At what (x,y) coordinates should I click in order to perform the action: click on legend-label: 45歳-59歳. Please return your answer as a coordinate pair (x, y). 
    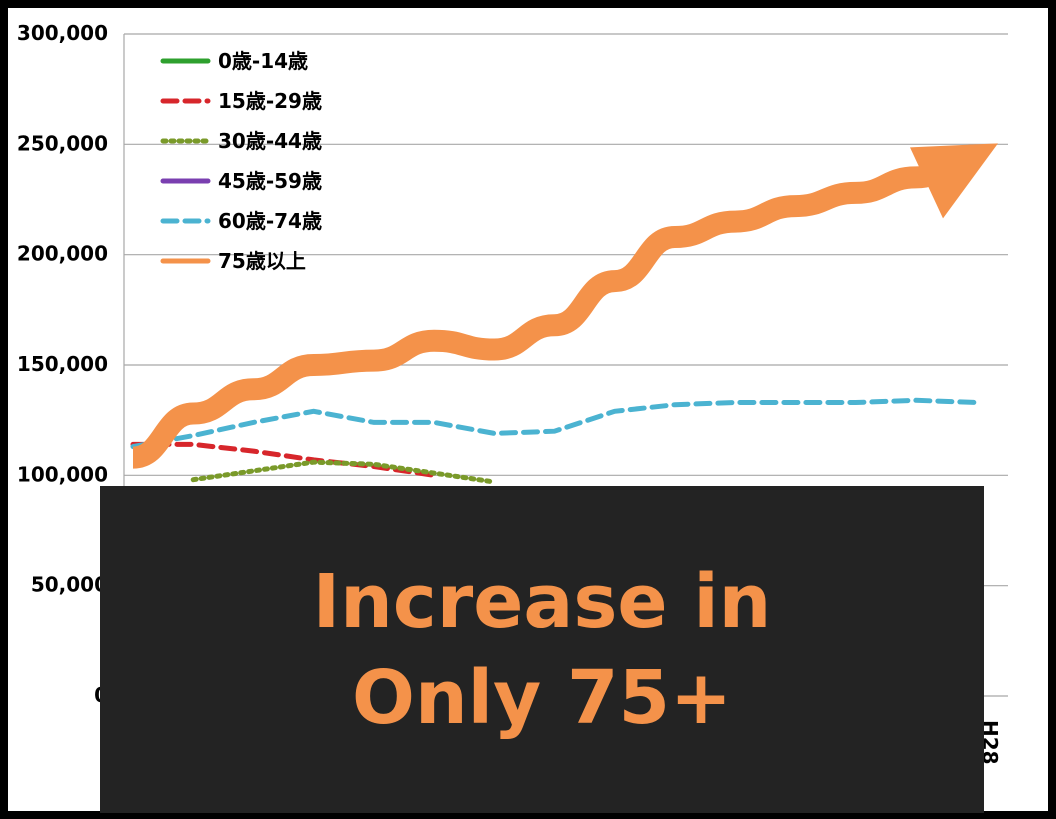
    Looking at the image, I should click on (270, 181).